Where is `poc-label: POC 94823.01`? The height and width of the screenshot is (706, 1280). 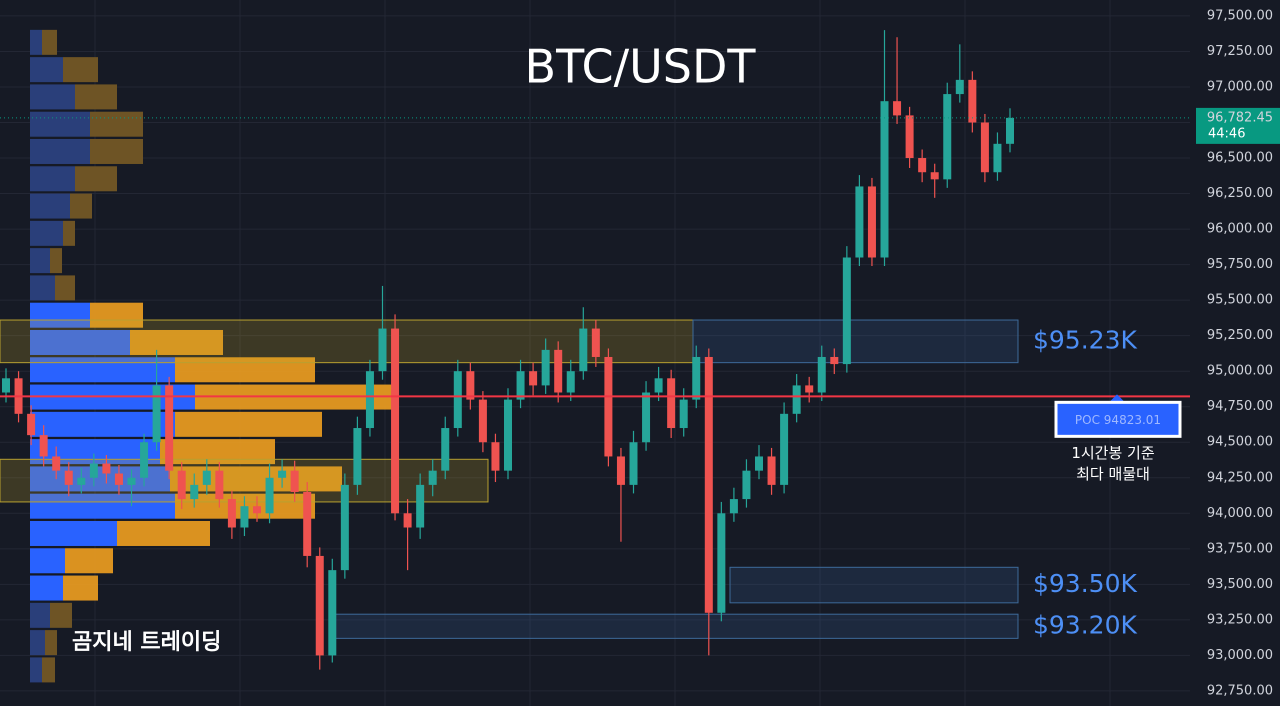
poc-label: POC 94823.01 is located at coordinates (1118, 420).